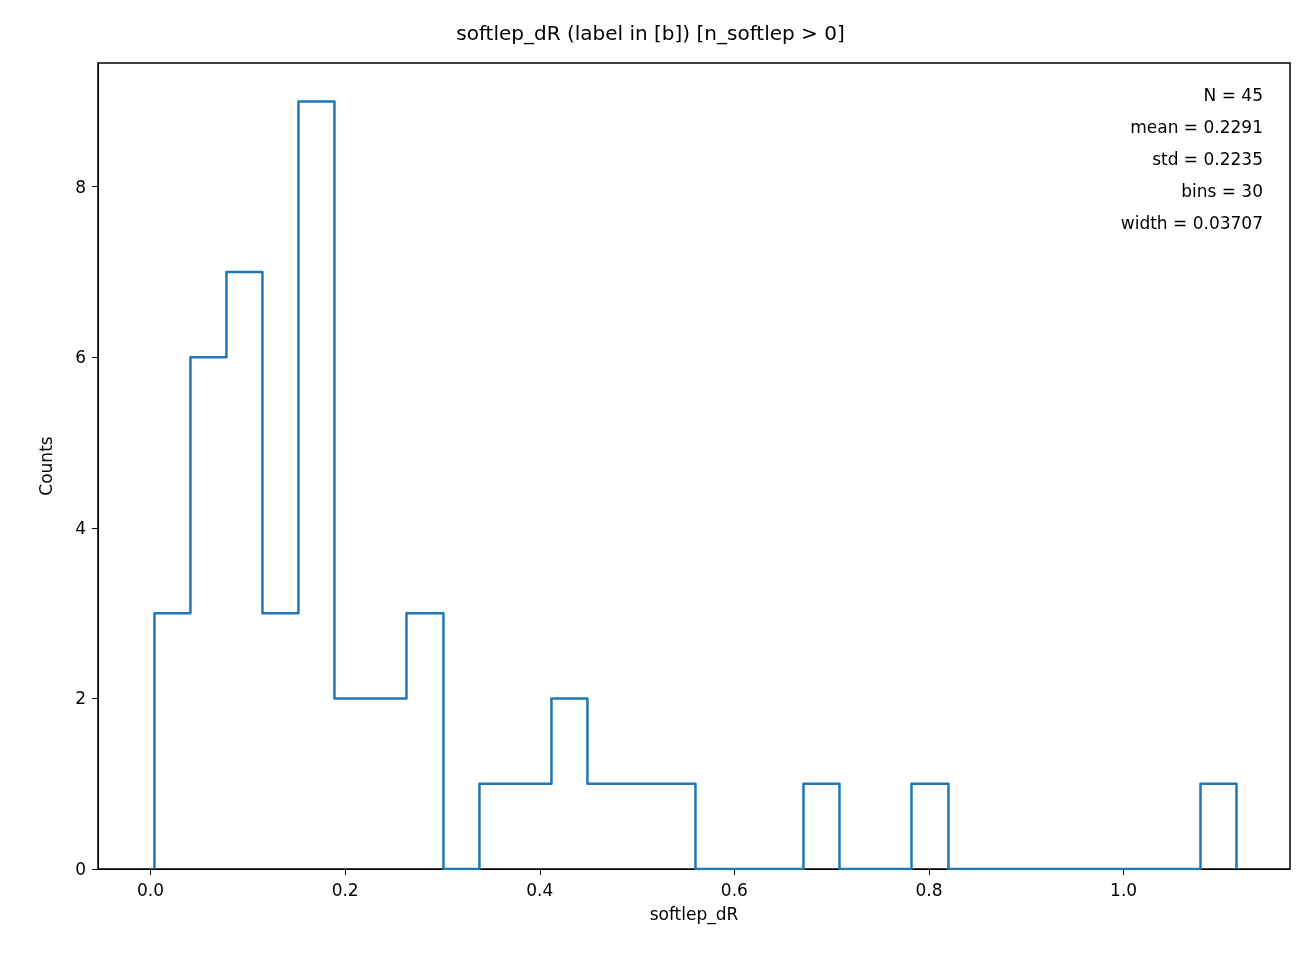 Image resolution: width=1301 pixels, height=962 pixels. I want to click on x-tick-label: 1.0, so click(1124, 889).